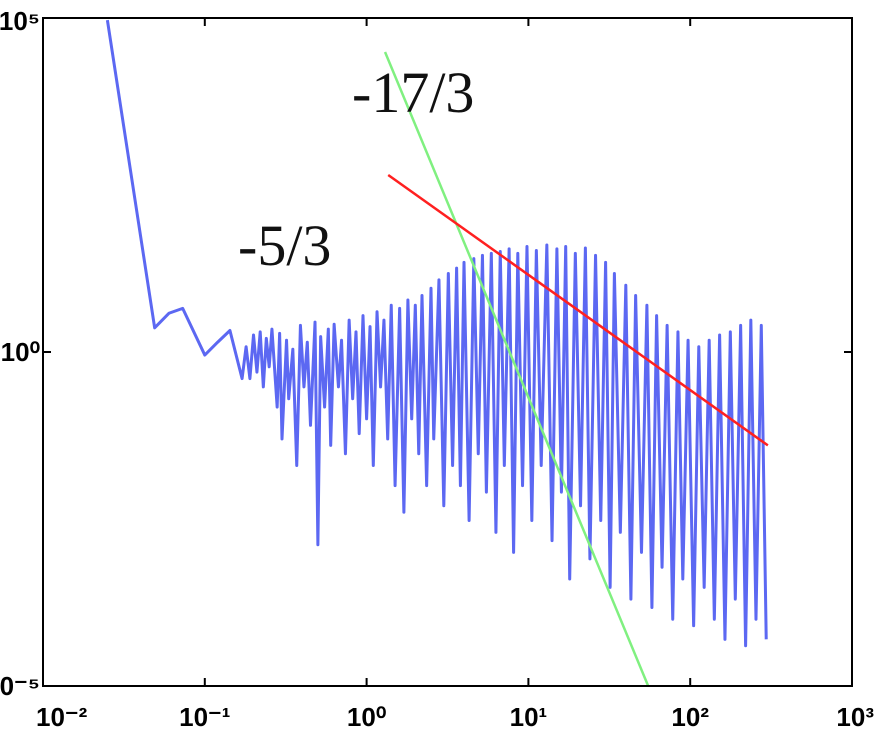 This screenshot has width=876, height=733. Describe the element at coordinates (62, 717) in the screenshot. I see `x-tick-label: 10⁻²` at that location.